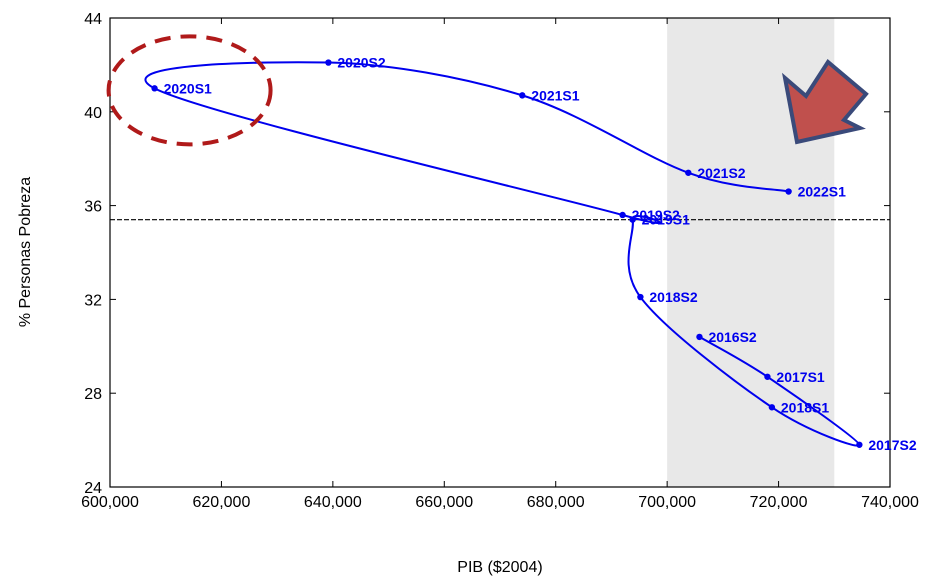 This screenshot has height=580, width=937. What do you see at coordinates (721, 173) in the screenshot?
I see `data-point-label: 2021S2` at bounding box center [721, 173].